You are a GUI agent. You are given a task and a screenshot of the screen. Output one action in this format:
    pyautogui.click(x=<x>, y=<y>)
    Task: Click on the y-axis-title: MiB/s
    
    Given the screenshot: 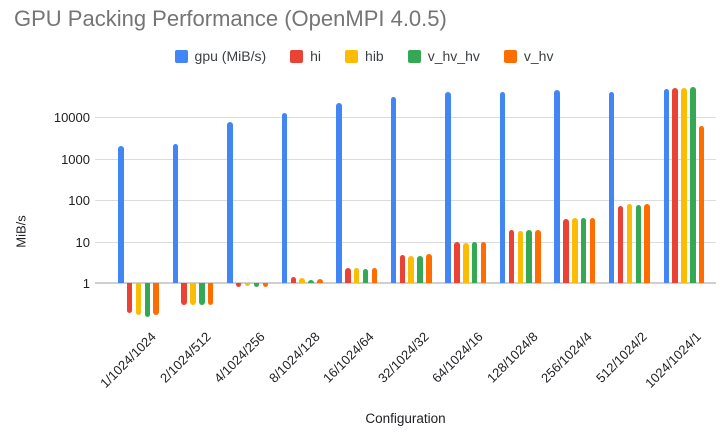 What is the action you would take?
    pyautogui.click(x=21, y=231)
    